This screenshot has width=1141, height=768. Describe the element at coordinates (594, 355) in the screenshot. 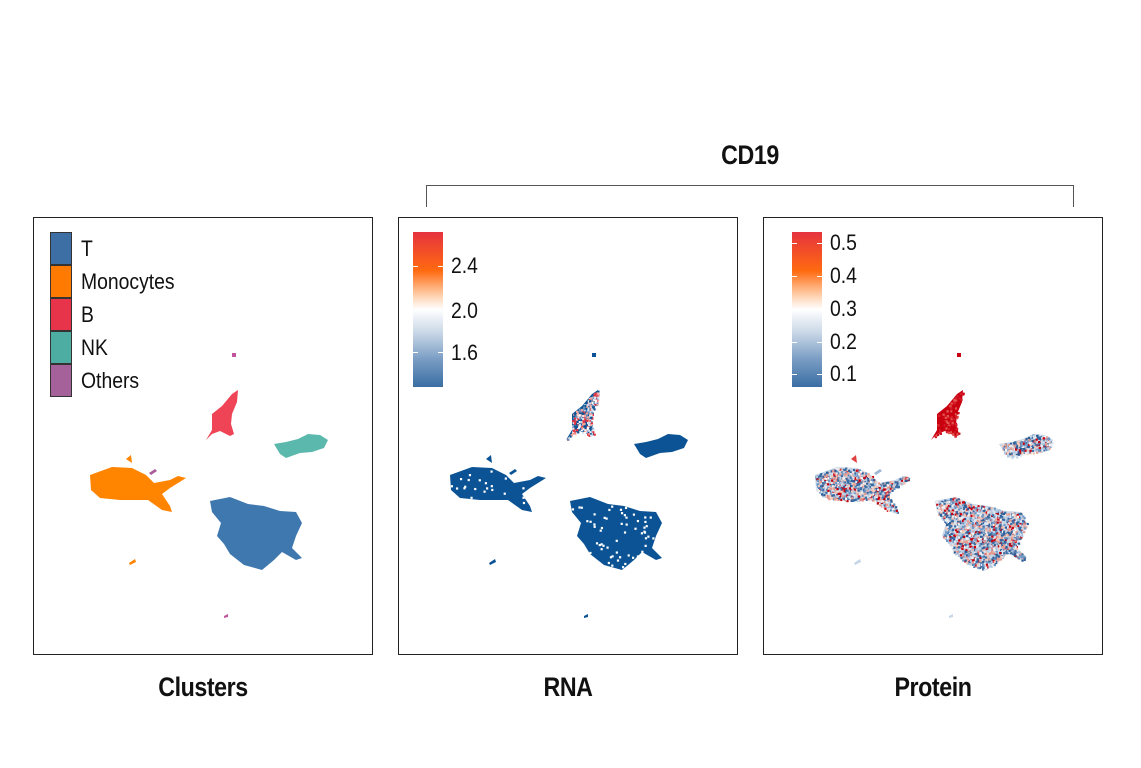

I see `rna-cluster-othersb` at that location.